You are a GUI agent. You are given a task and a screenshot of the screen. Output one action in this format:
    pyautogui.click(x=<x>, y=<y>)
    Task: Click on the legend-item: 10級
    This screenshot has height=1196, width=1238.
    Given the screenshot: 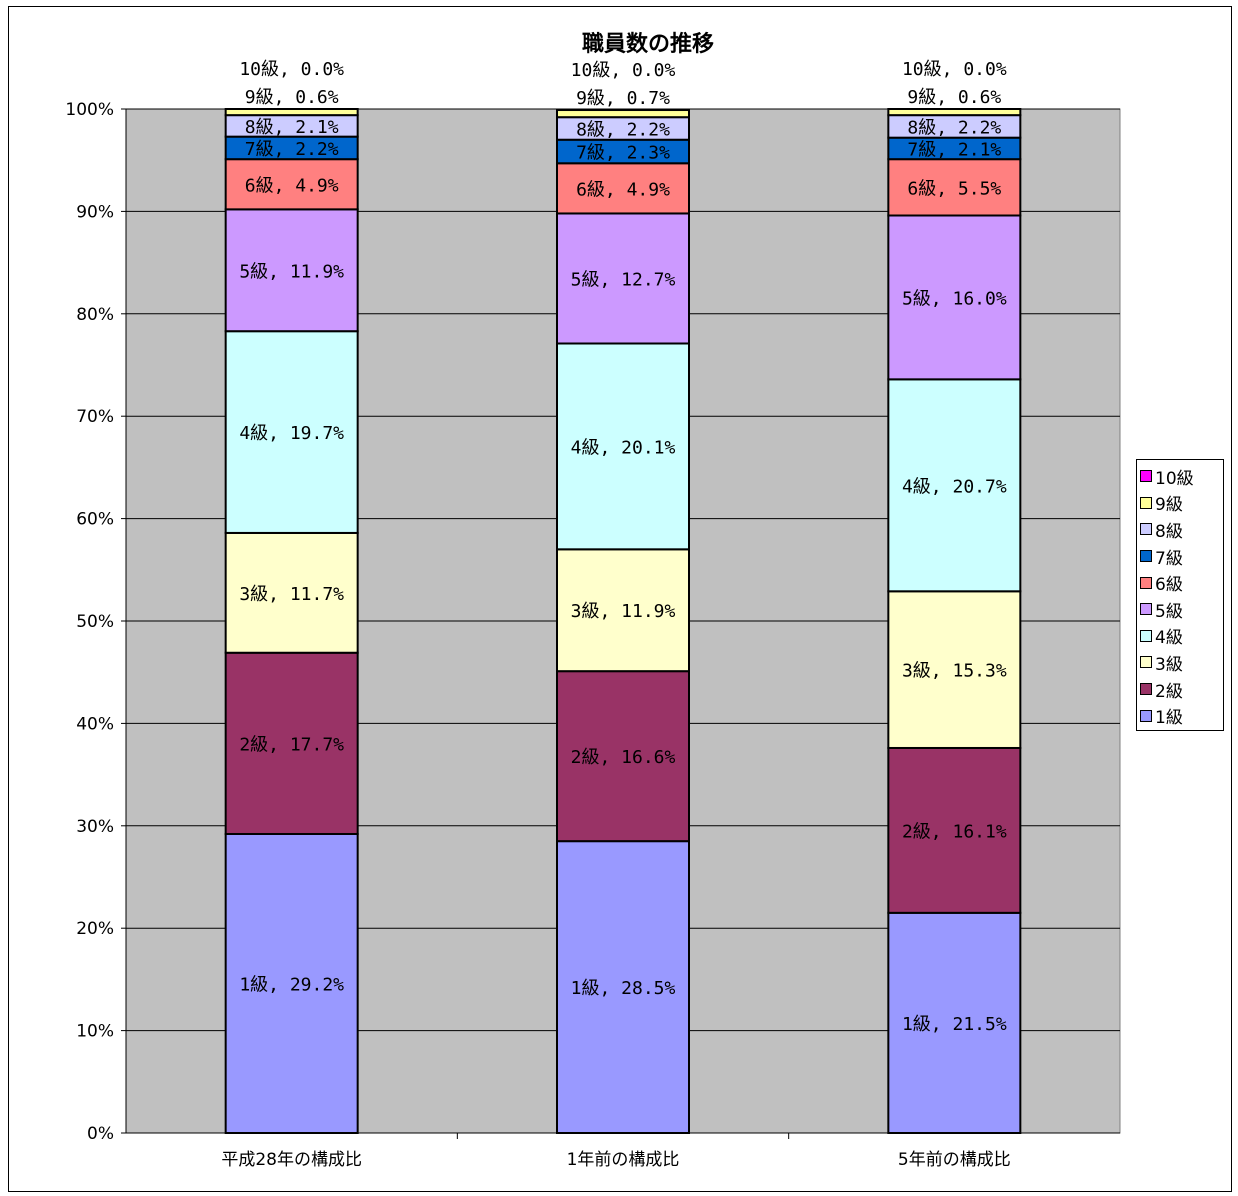 What is the action you would take?
    pyautogui.click(x=1181, y=476)
    